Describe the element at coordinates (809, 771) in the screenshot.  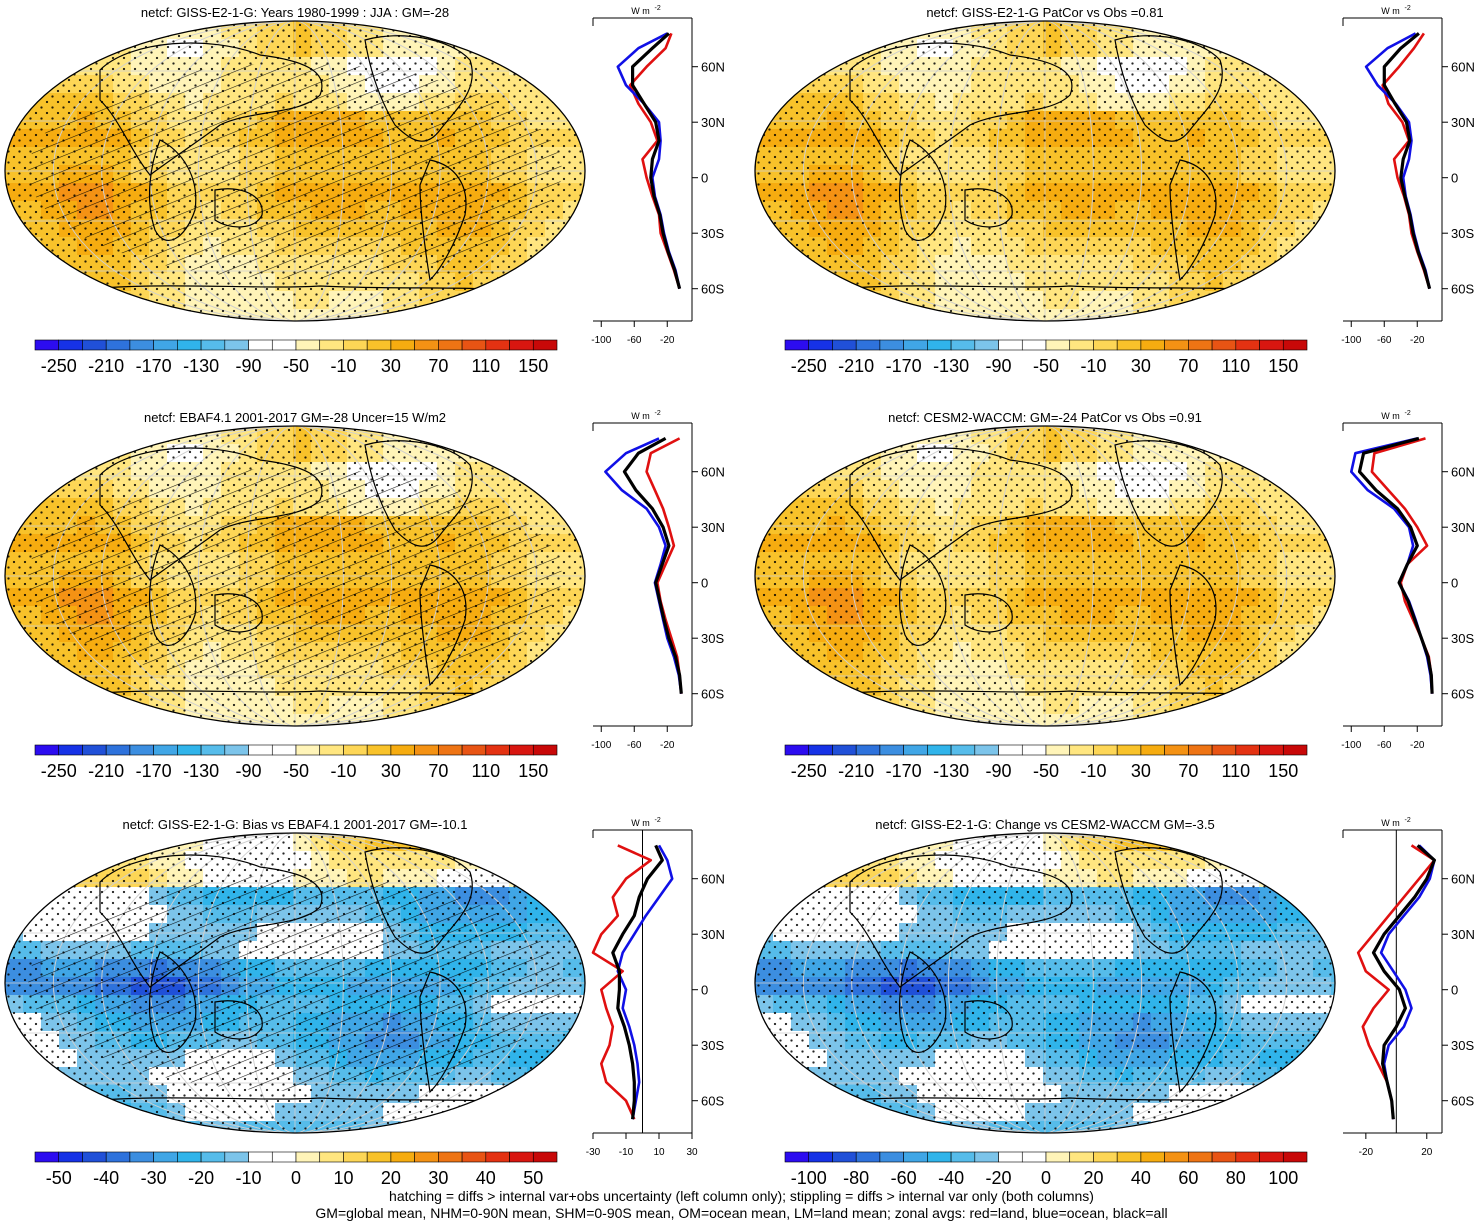
I see `colorbar-label: -250` at that location.